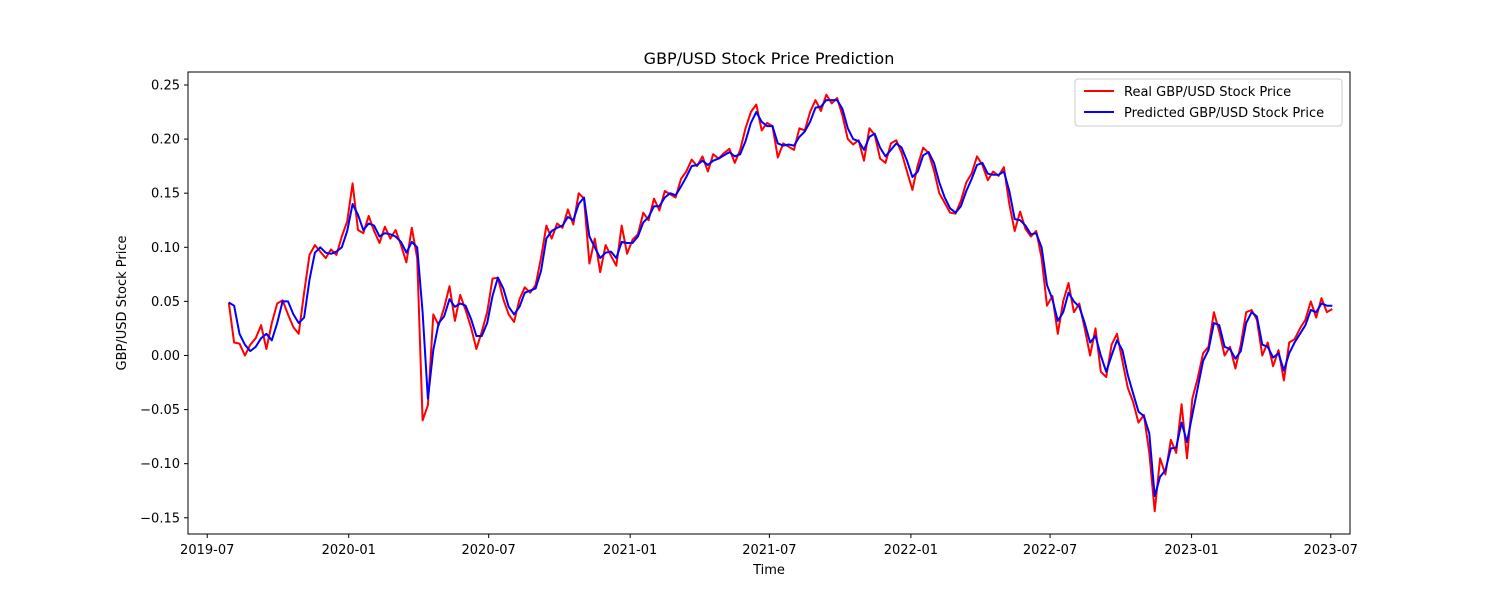 This screenshot has width=1500, height=600. I want to click on legend-label: Predicted GBP/USD Stock Price, so click(1224, 113).